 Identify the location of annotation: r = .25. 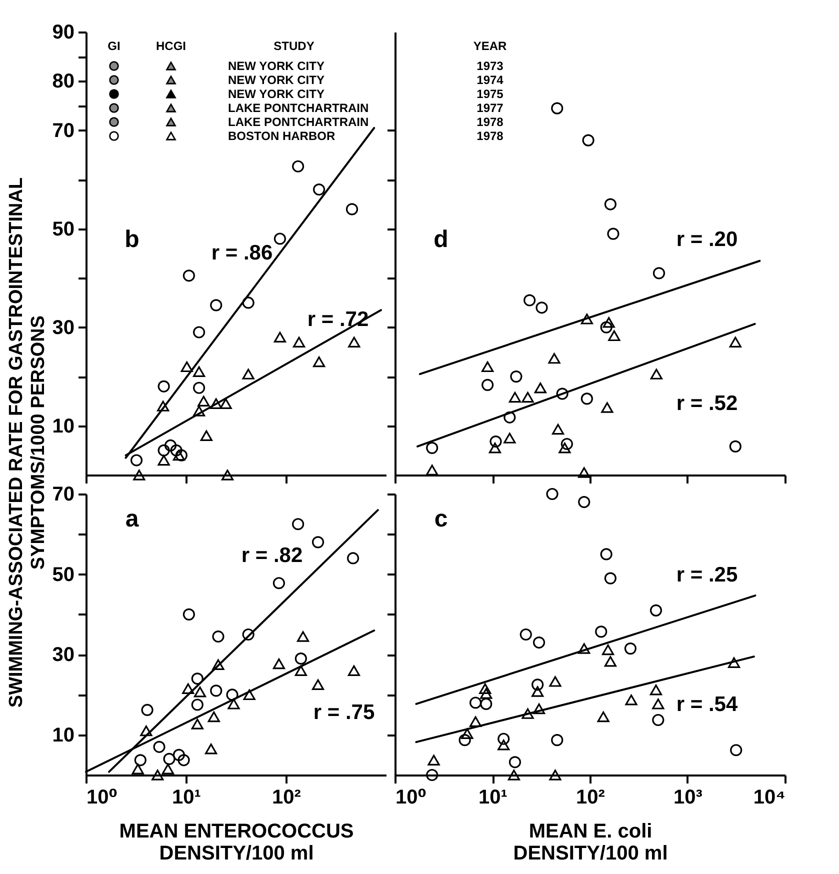
(707, 574).